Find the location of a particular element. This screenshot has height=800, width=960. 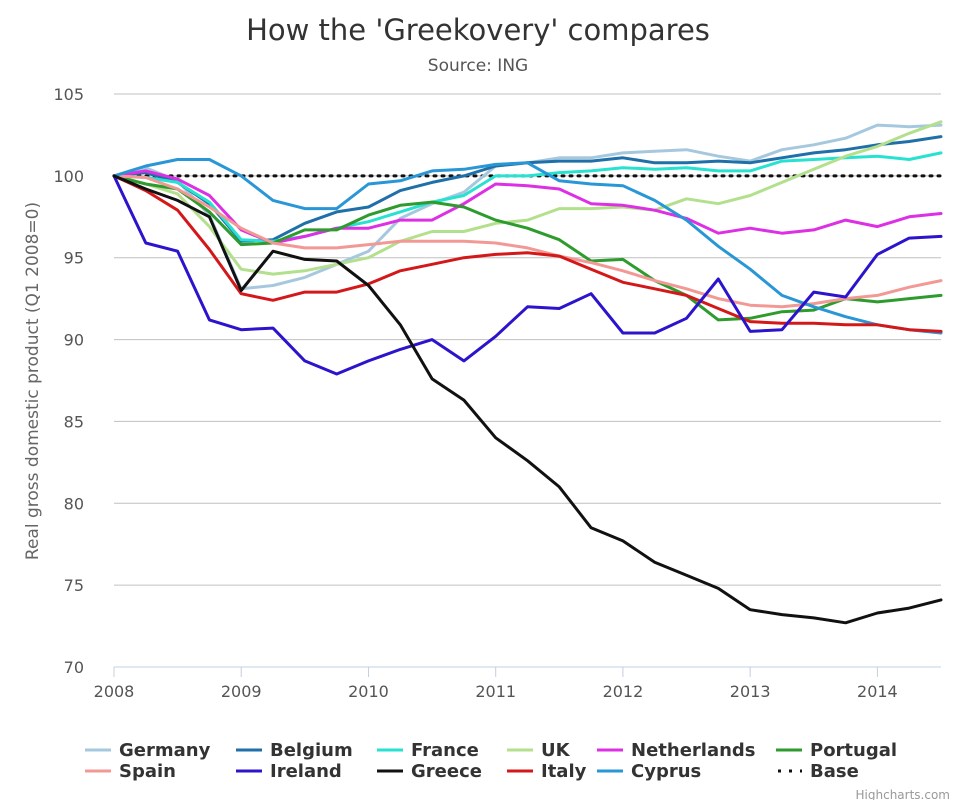

legend-item-portugal: Portugal is located at coordinates (836, 750).